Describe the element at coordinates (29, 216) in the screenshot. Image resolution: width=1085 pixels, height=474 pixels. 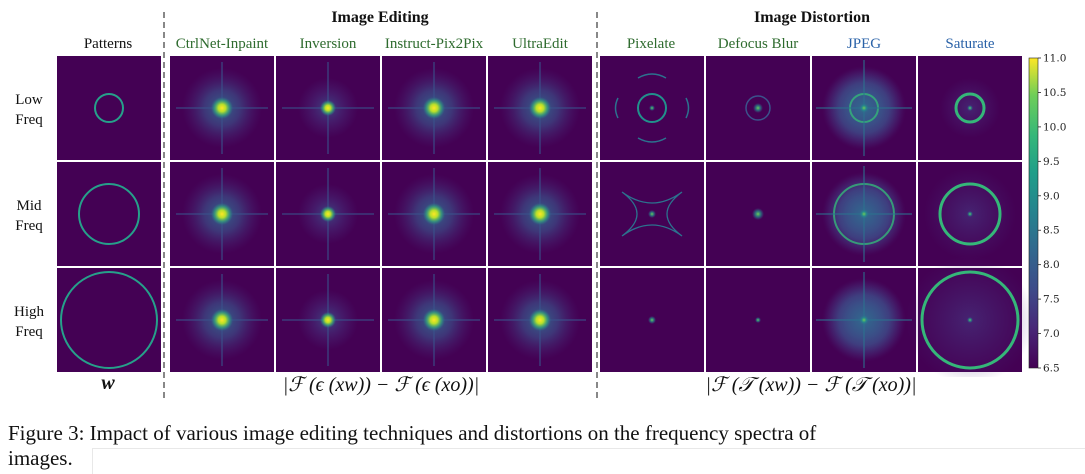
I see `row-label-mid-freq: Mid Freq` at that location.